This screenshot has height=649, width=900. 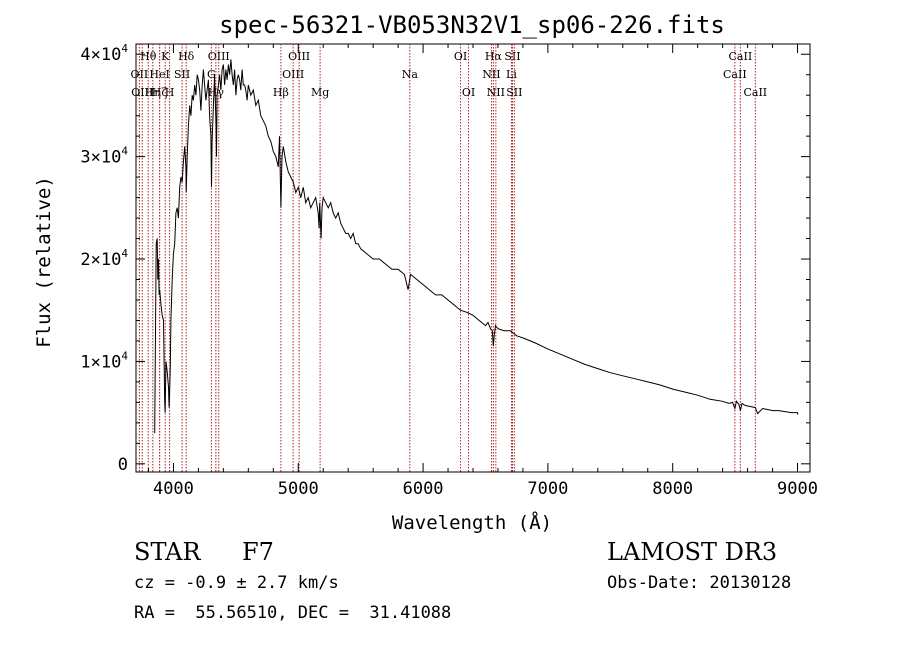 I want to click on y-tick-label: 4×10⁴, so click(x=104, y=53).